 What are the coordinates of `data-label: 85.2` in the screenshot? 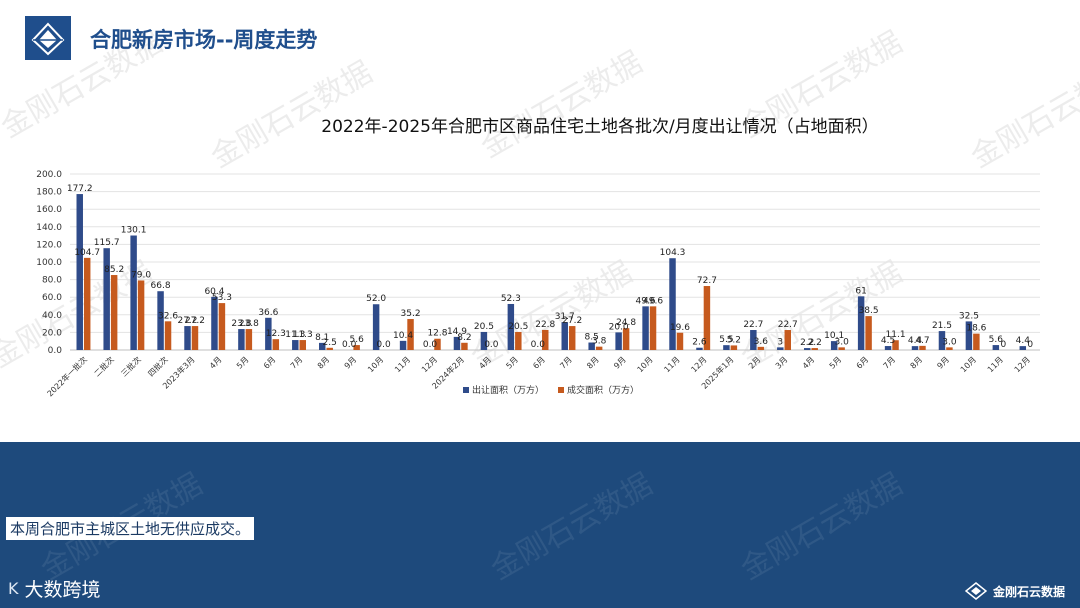 It's located at (114, 270).